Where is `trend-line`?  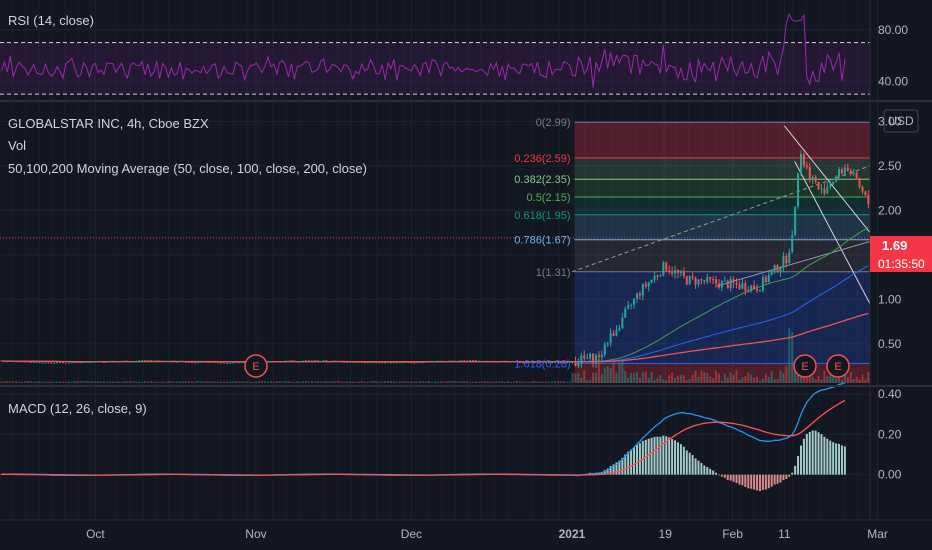
trend-line is located at coordinates (832, 233).